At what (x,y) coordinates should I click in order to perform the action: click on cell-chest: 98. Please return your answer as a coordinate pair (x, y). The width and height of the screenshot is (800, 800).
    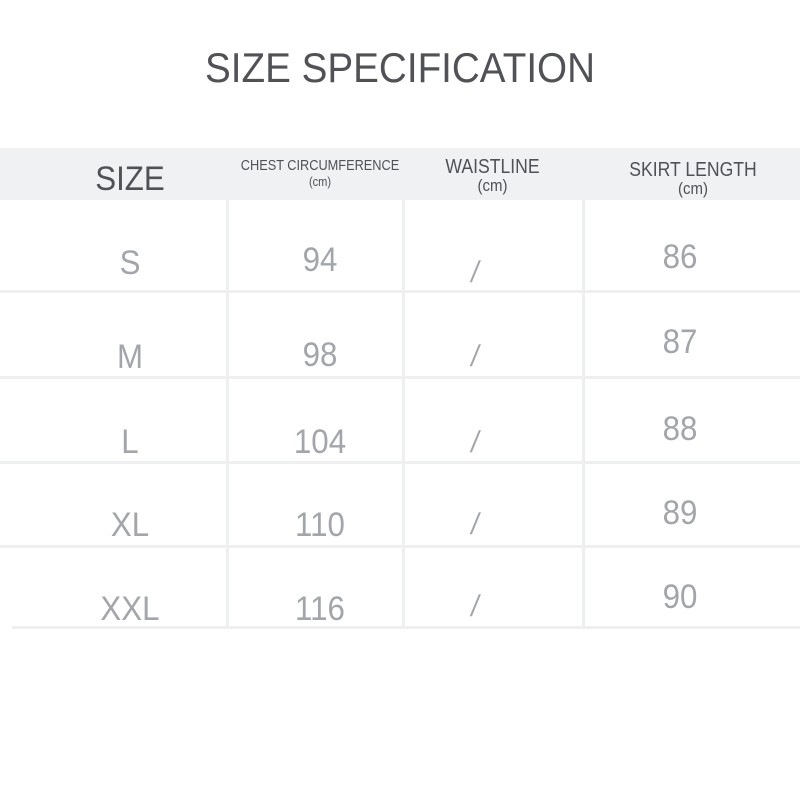
    Looking at the image, I should click on (320, 355).